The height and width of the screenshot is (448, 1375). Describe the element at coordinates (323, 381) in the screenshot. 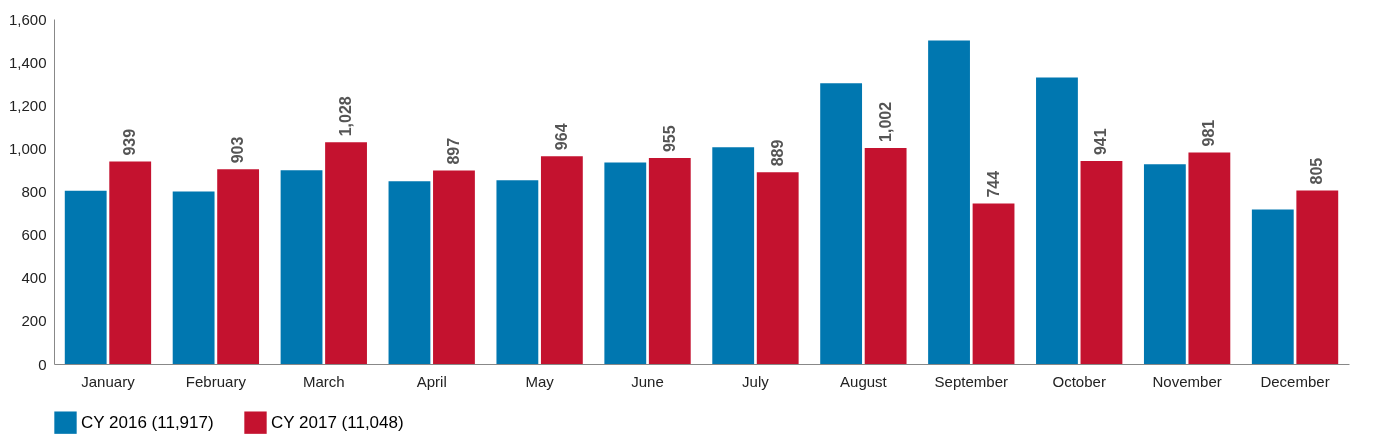

I see `x-tick-label: March` at that location.